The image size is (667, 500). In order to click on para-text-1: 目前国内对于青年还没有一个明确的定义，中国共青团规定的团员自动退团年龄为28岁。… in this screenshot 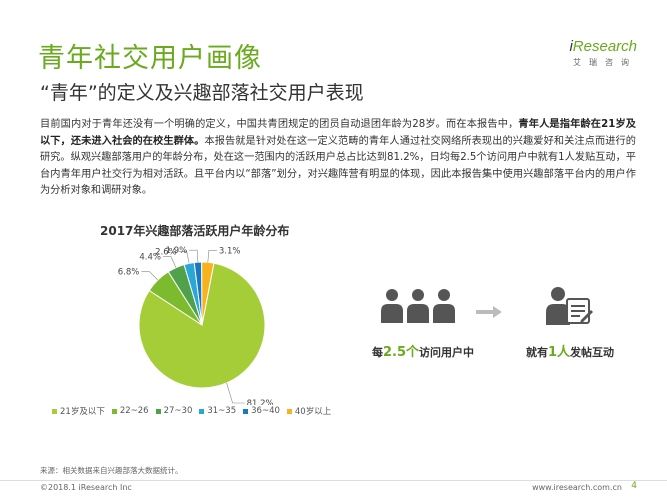, I will do `click(279, 124)`.